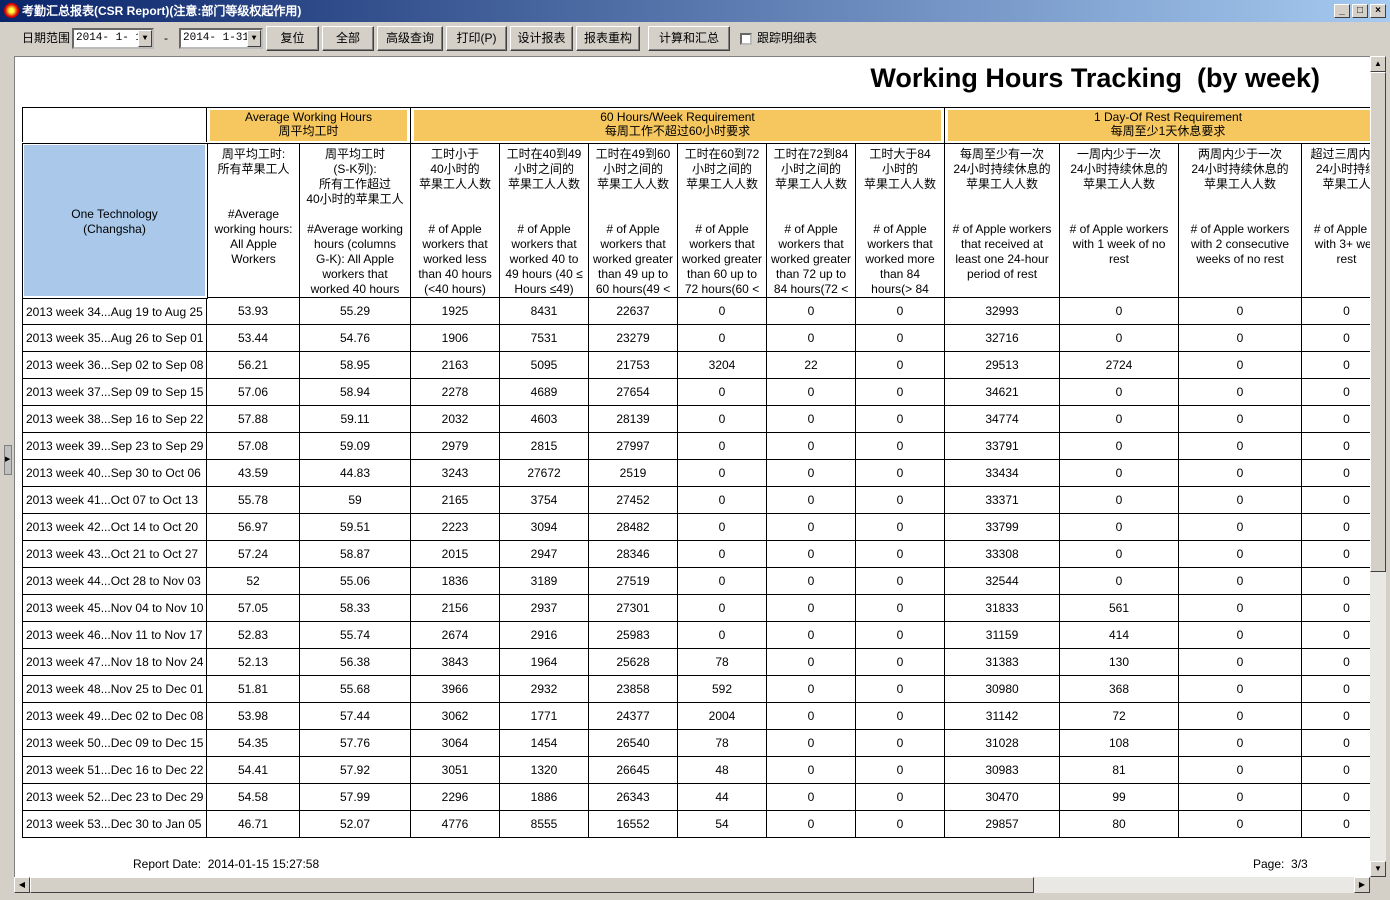 This screenshot has height=900, width=1390. Describe the element at coordinates (1119, 365) in the screenshot. I see `value-cell: 2724` at that location.